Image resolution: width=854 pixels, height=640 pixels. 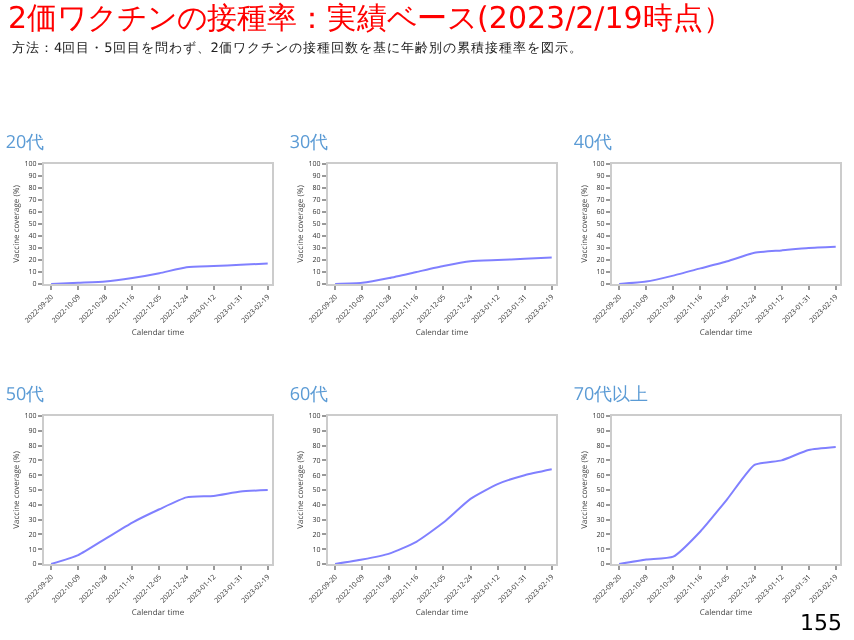 I want to click on chart-title: 30代, so click(x=309, y=140).